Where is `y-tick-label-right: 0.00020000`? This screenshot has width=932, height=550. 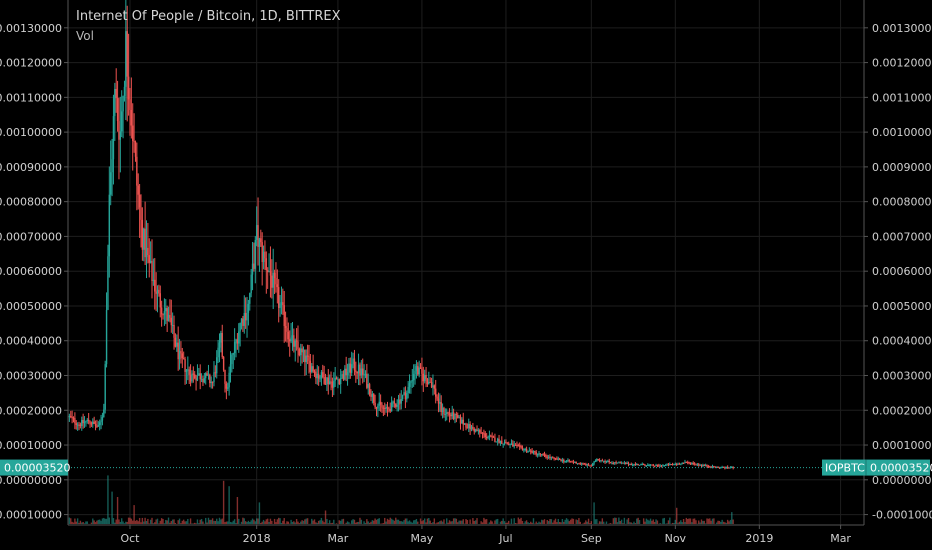
y-tick-label-right: 0.00020000 is located at coordinates (902, 410).